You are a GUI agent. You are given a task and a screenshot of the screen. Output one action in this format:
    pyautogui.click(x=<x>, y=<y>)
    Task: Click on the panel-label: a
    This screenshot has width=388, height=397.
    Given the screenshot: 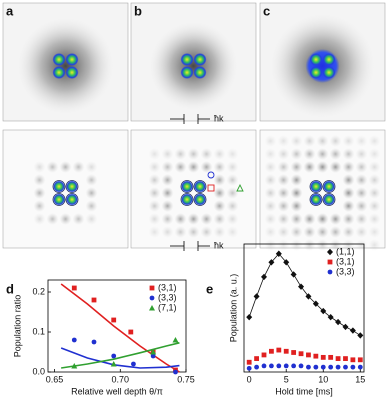 What is the action you would take?
    pyautogui.click(x=10, y=10)
    